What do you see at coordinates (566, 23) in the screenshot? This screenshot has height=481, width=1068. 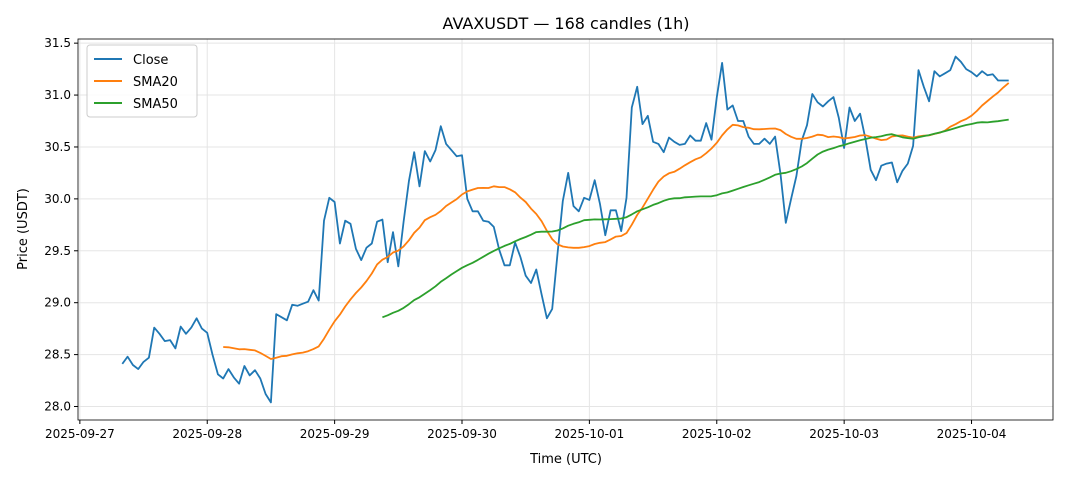 I see `chart-title: AVAXUSDT — 168 candles (1h)` at bounding box center [566, 23].